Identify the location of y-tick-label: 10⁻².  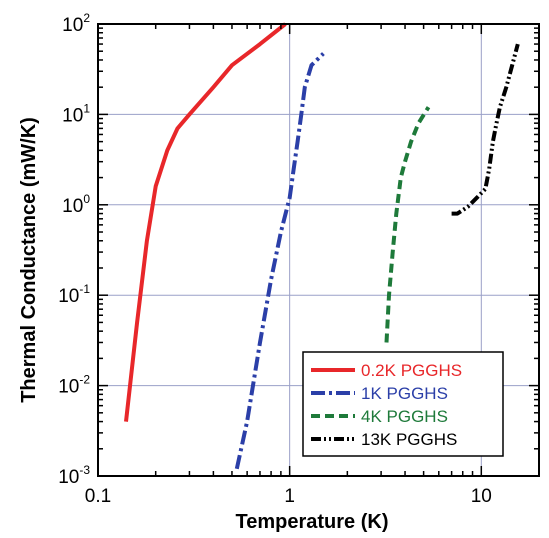
(74, 385).